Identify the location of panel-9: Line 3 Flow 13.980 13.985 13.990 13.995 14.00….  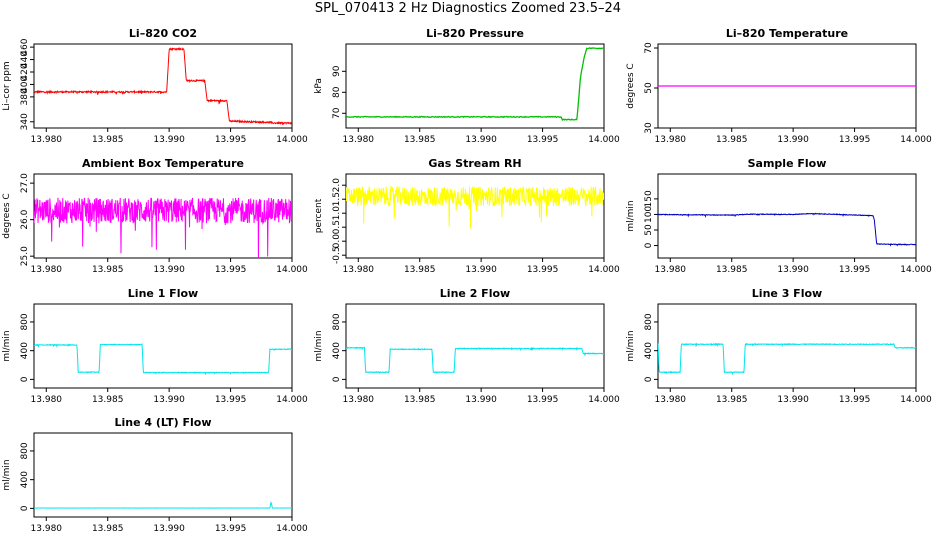
(779, 346).